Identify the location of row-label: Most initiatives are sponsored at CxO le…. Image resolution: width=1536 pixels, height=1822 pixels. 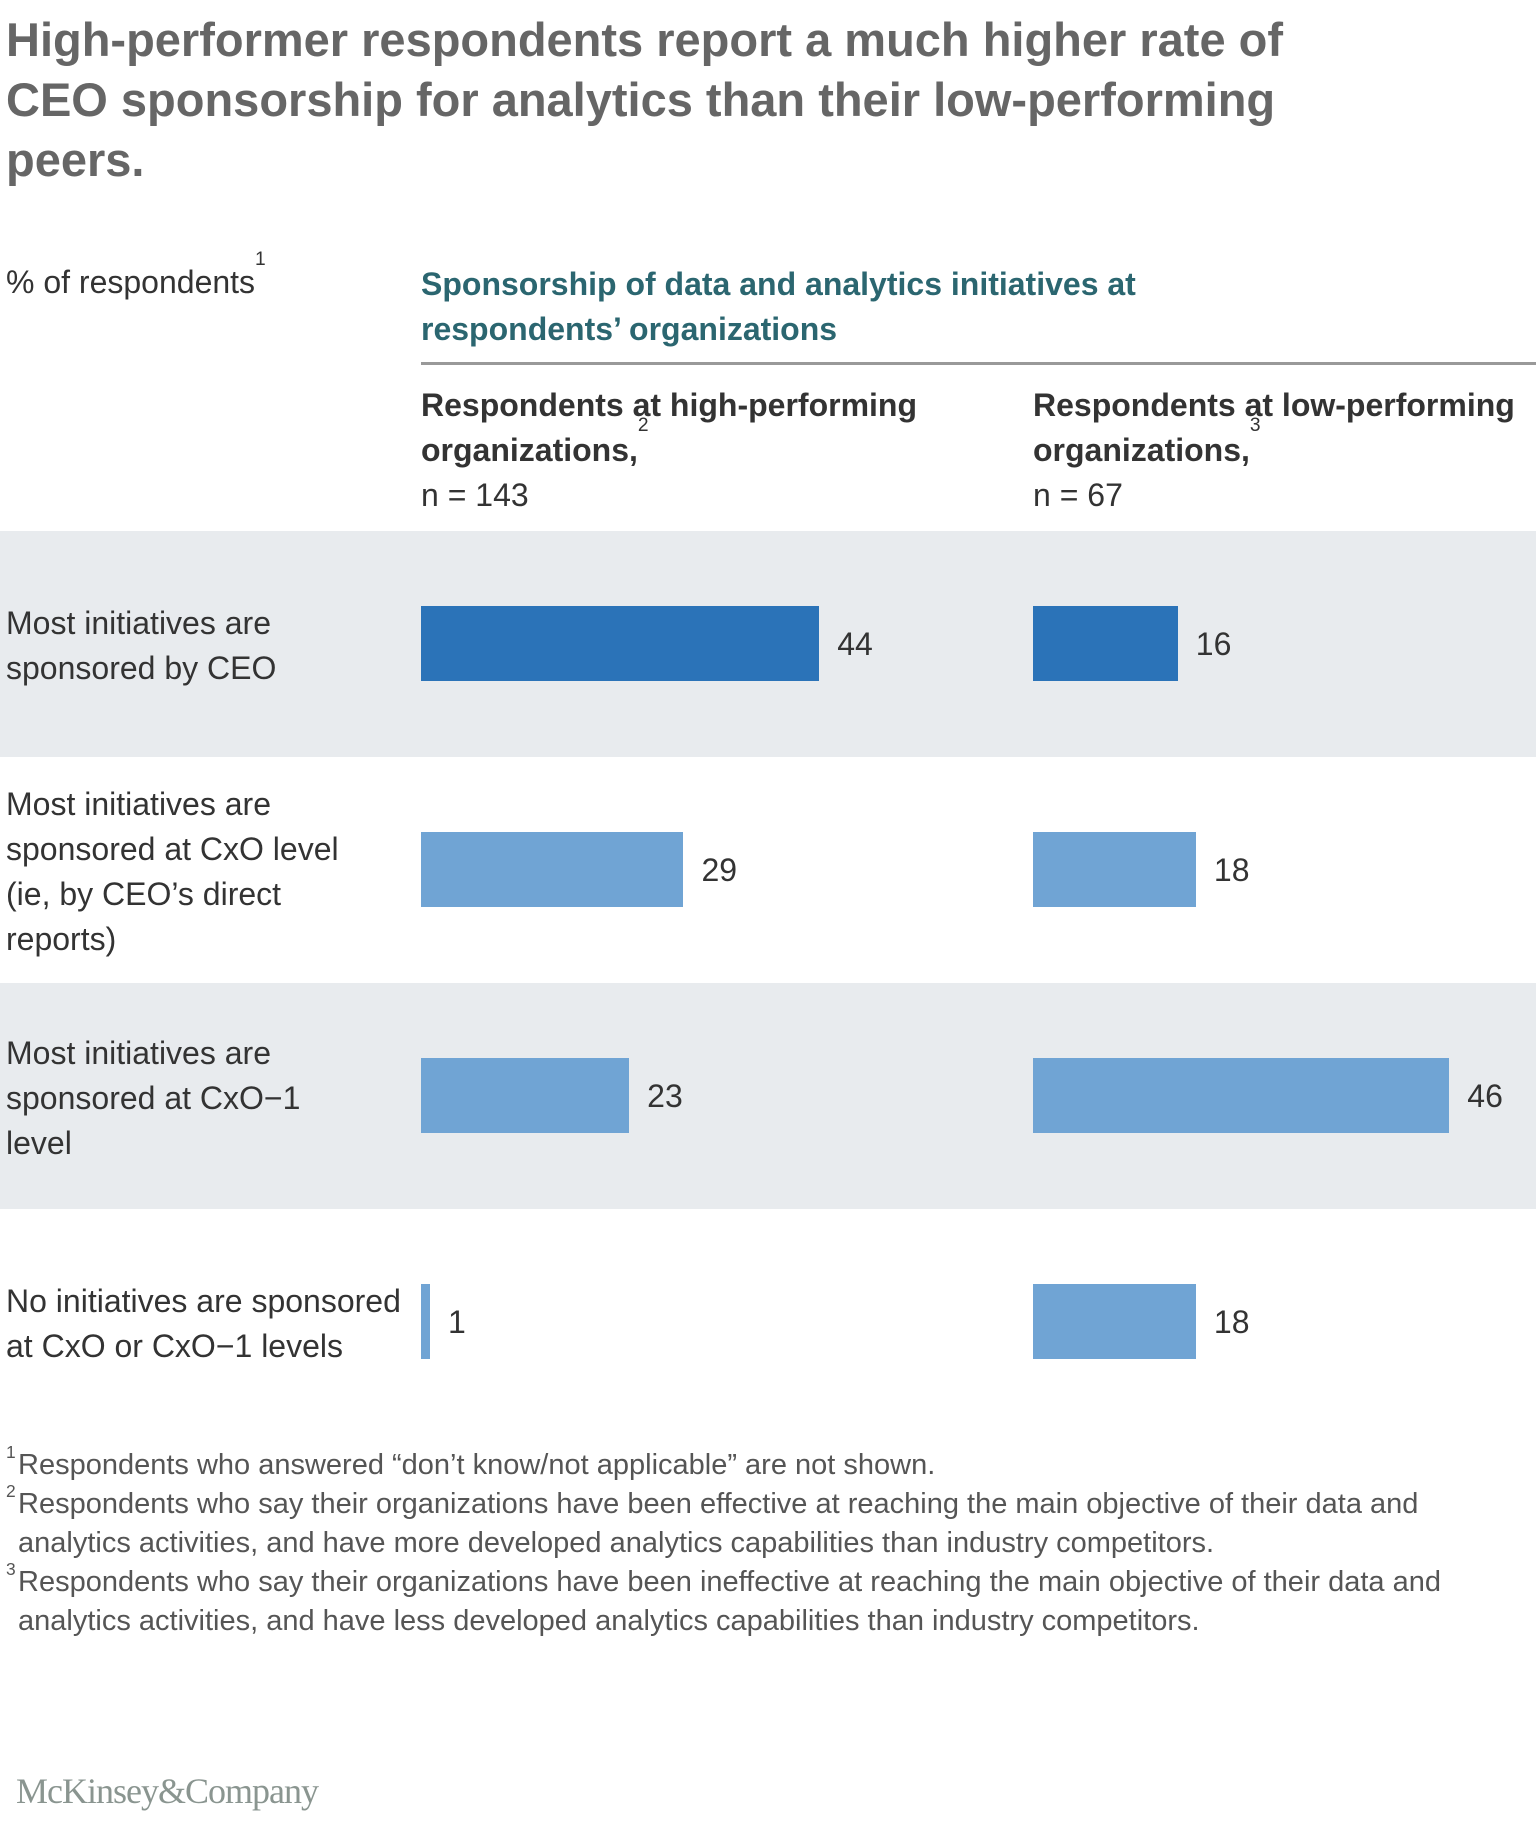
(172, 871).